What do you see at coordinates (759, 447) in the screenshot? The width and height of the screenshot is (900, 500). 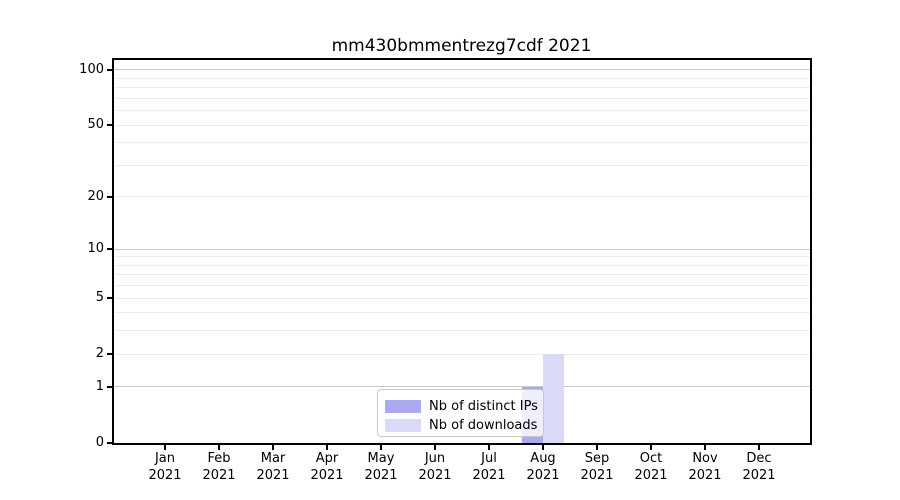 I see `x-tick-dec` at bounding box center [759, 447].